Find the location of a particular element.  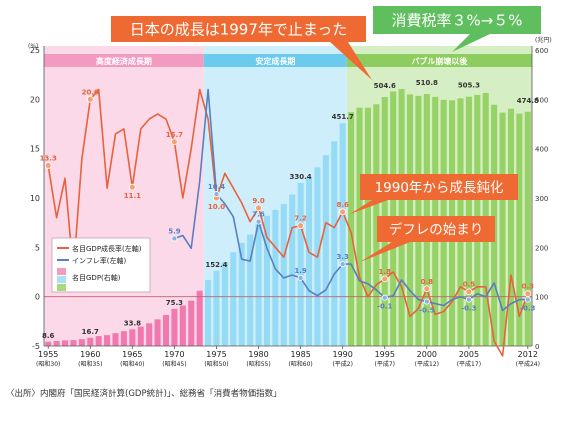

right-tick-label: 600 is located at coordinates (541, 51).